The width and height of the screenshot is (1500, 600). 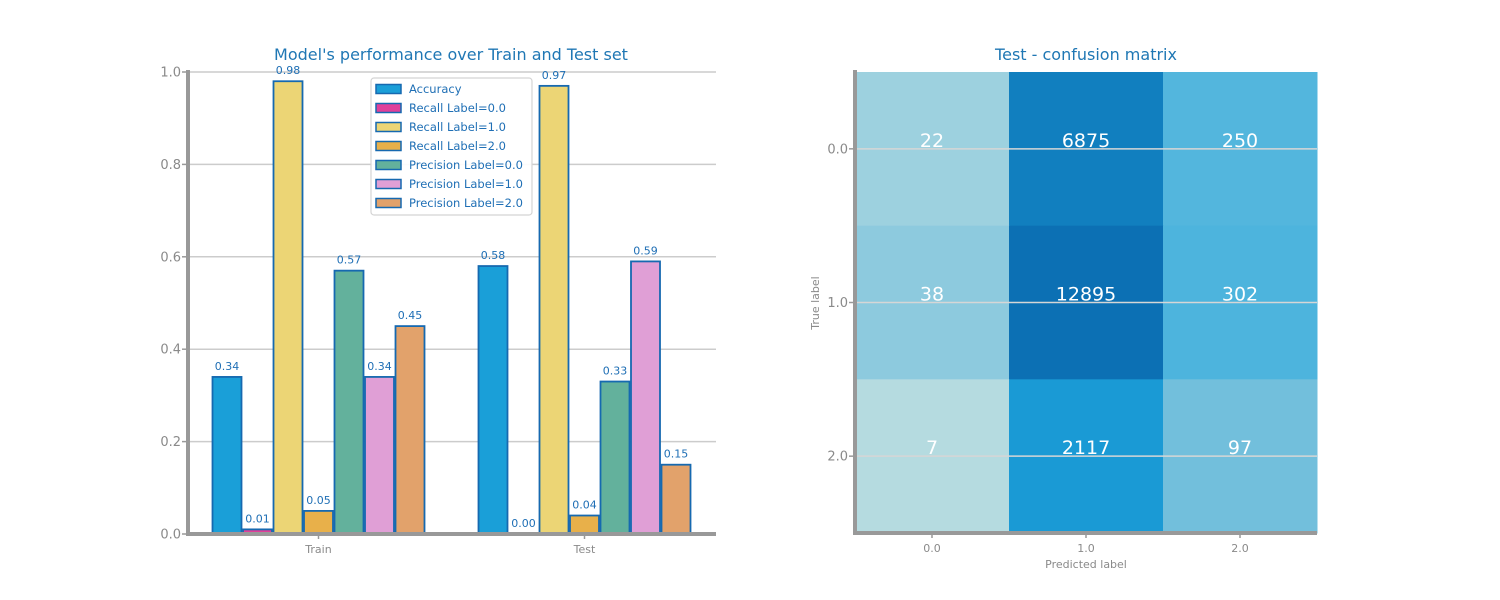 What do you see at coordinates (932, 448) in the screenshot?
I see `matrix-cell-value: 7` at bounding box center [932, 448].